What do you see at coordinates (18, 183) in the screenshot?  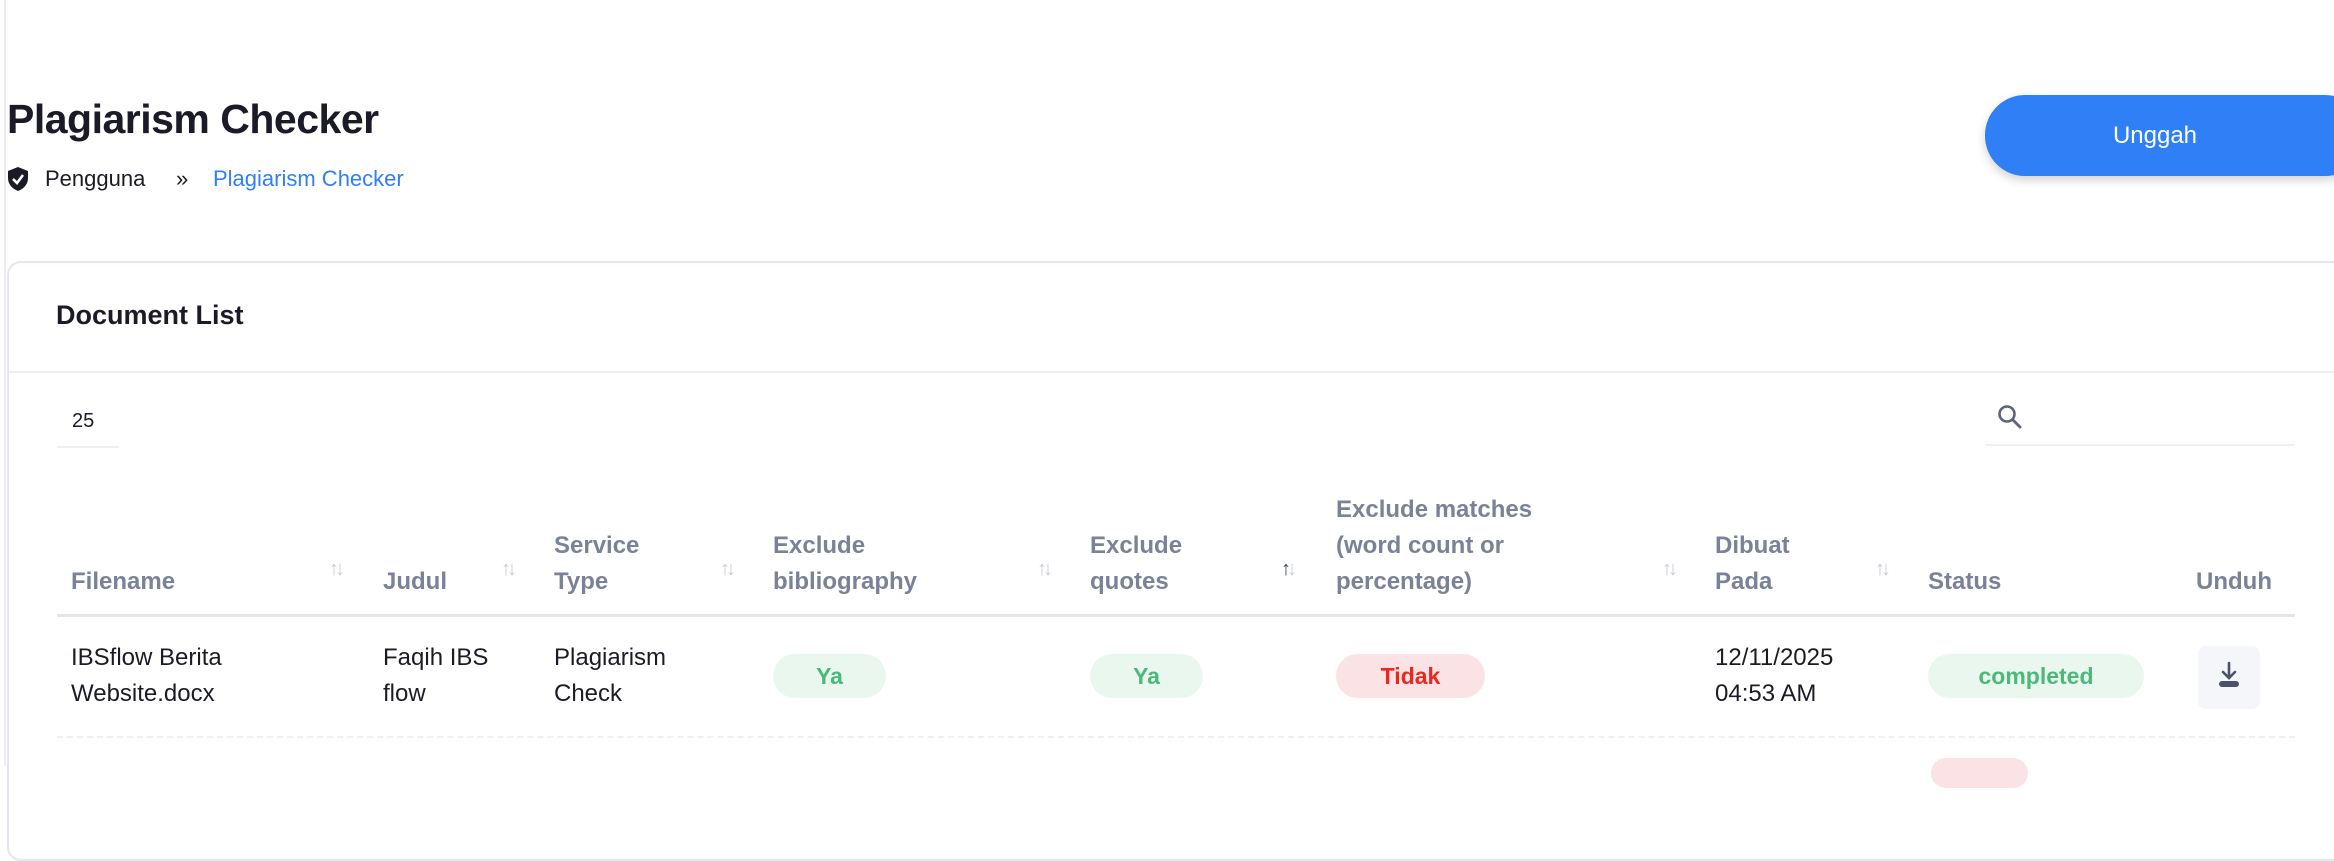 I see `shield-check-icon` at bounding box center [18, 183].